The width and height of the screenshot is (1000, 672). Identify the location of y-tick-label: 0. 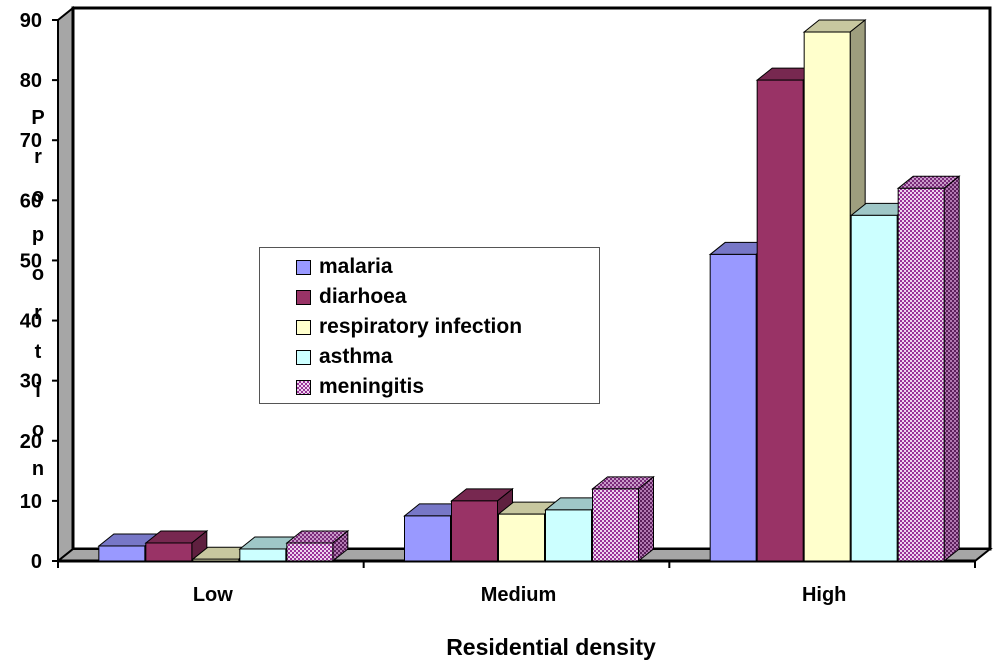
(36, 562).